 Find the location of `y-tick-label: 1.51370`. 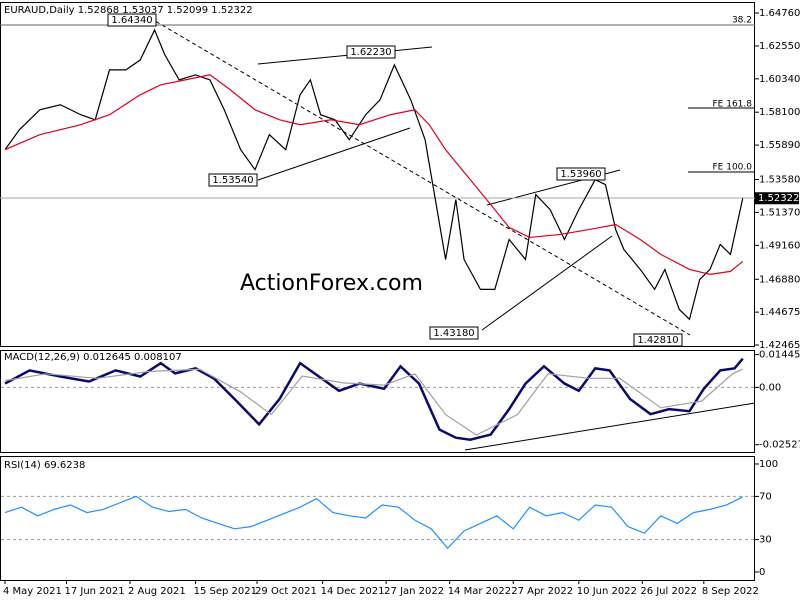

y-tick-label: 1.51370 is located at coordinates (779, 212).